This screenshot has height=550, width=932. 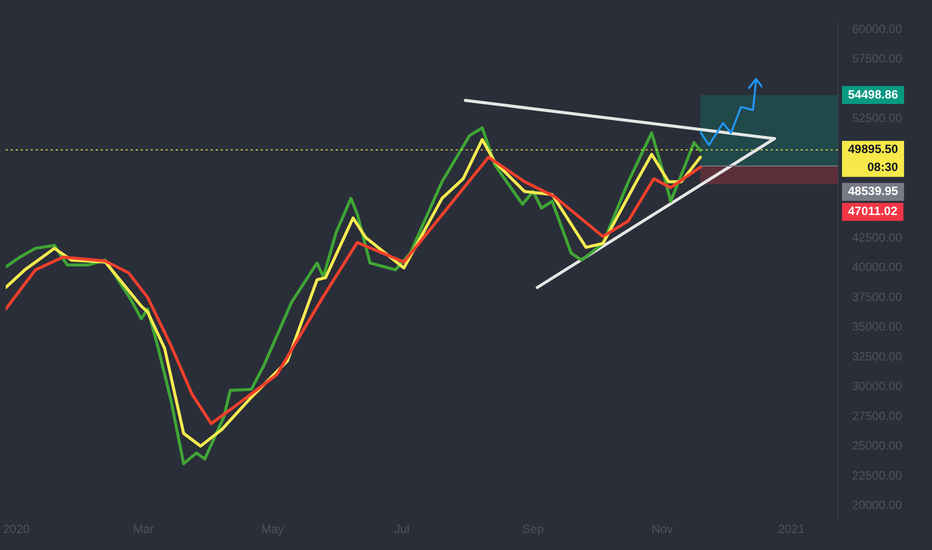 What do you see at coordinates (873, 149) in the screenshot?
I see `ref-line-label: 49895.50` at bounding box center [873, 149].